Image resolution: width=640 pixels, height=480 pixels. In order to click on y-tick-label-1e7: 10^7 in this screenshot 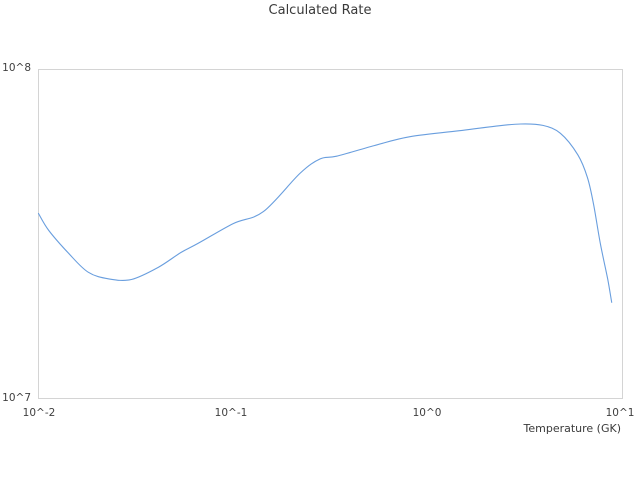, I will do `click(16, 398)`.